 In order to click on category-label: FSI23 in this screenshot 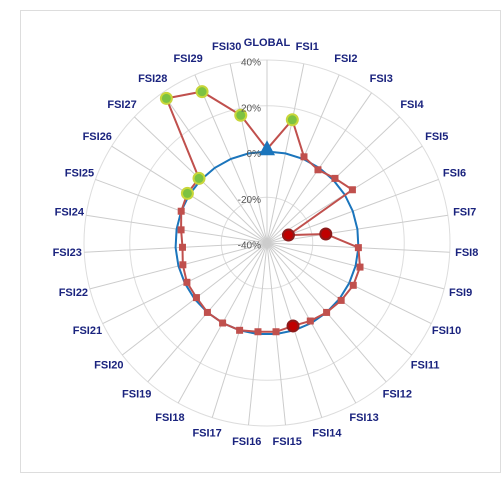, I will do `click(67, 253)`.